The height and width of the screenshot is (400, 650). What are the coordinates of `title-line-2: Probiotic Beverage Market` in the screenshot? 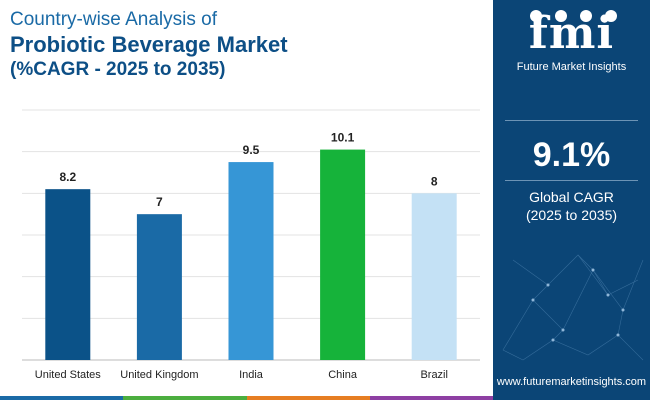 It's located at (149, 44).